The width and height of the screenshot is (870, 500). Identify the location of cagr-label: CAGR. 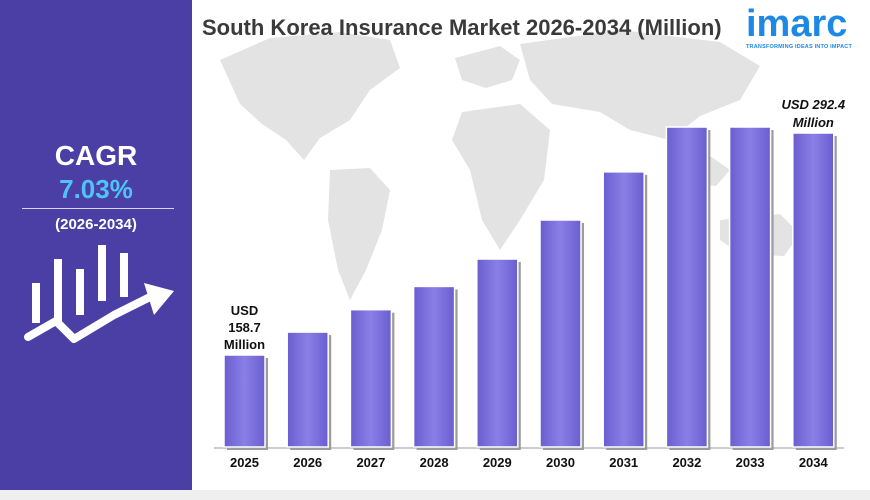
(96, 155).